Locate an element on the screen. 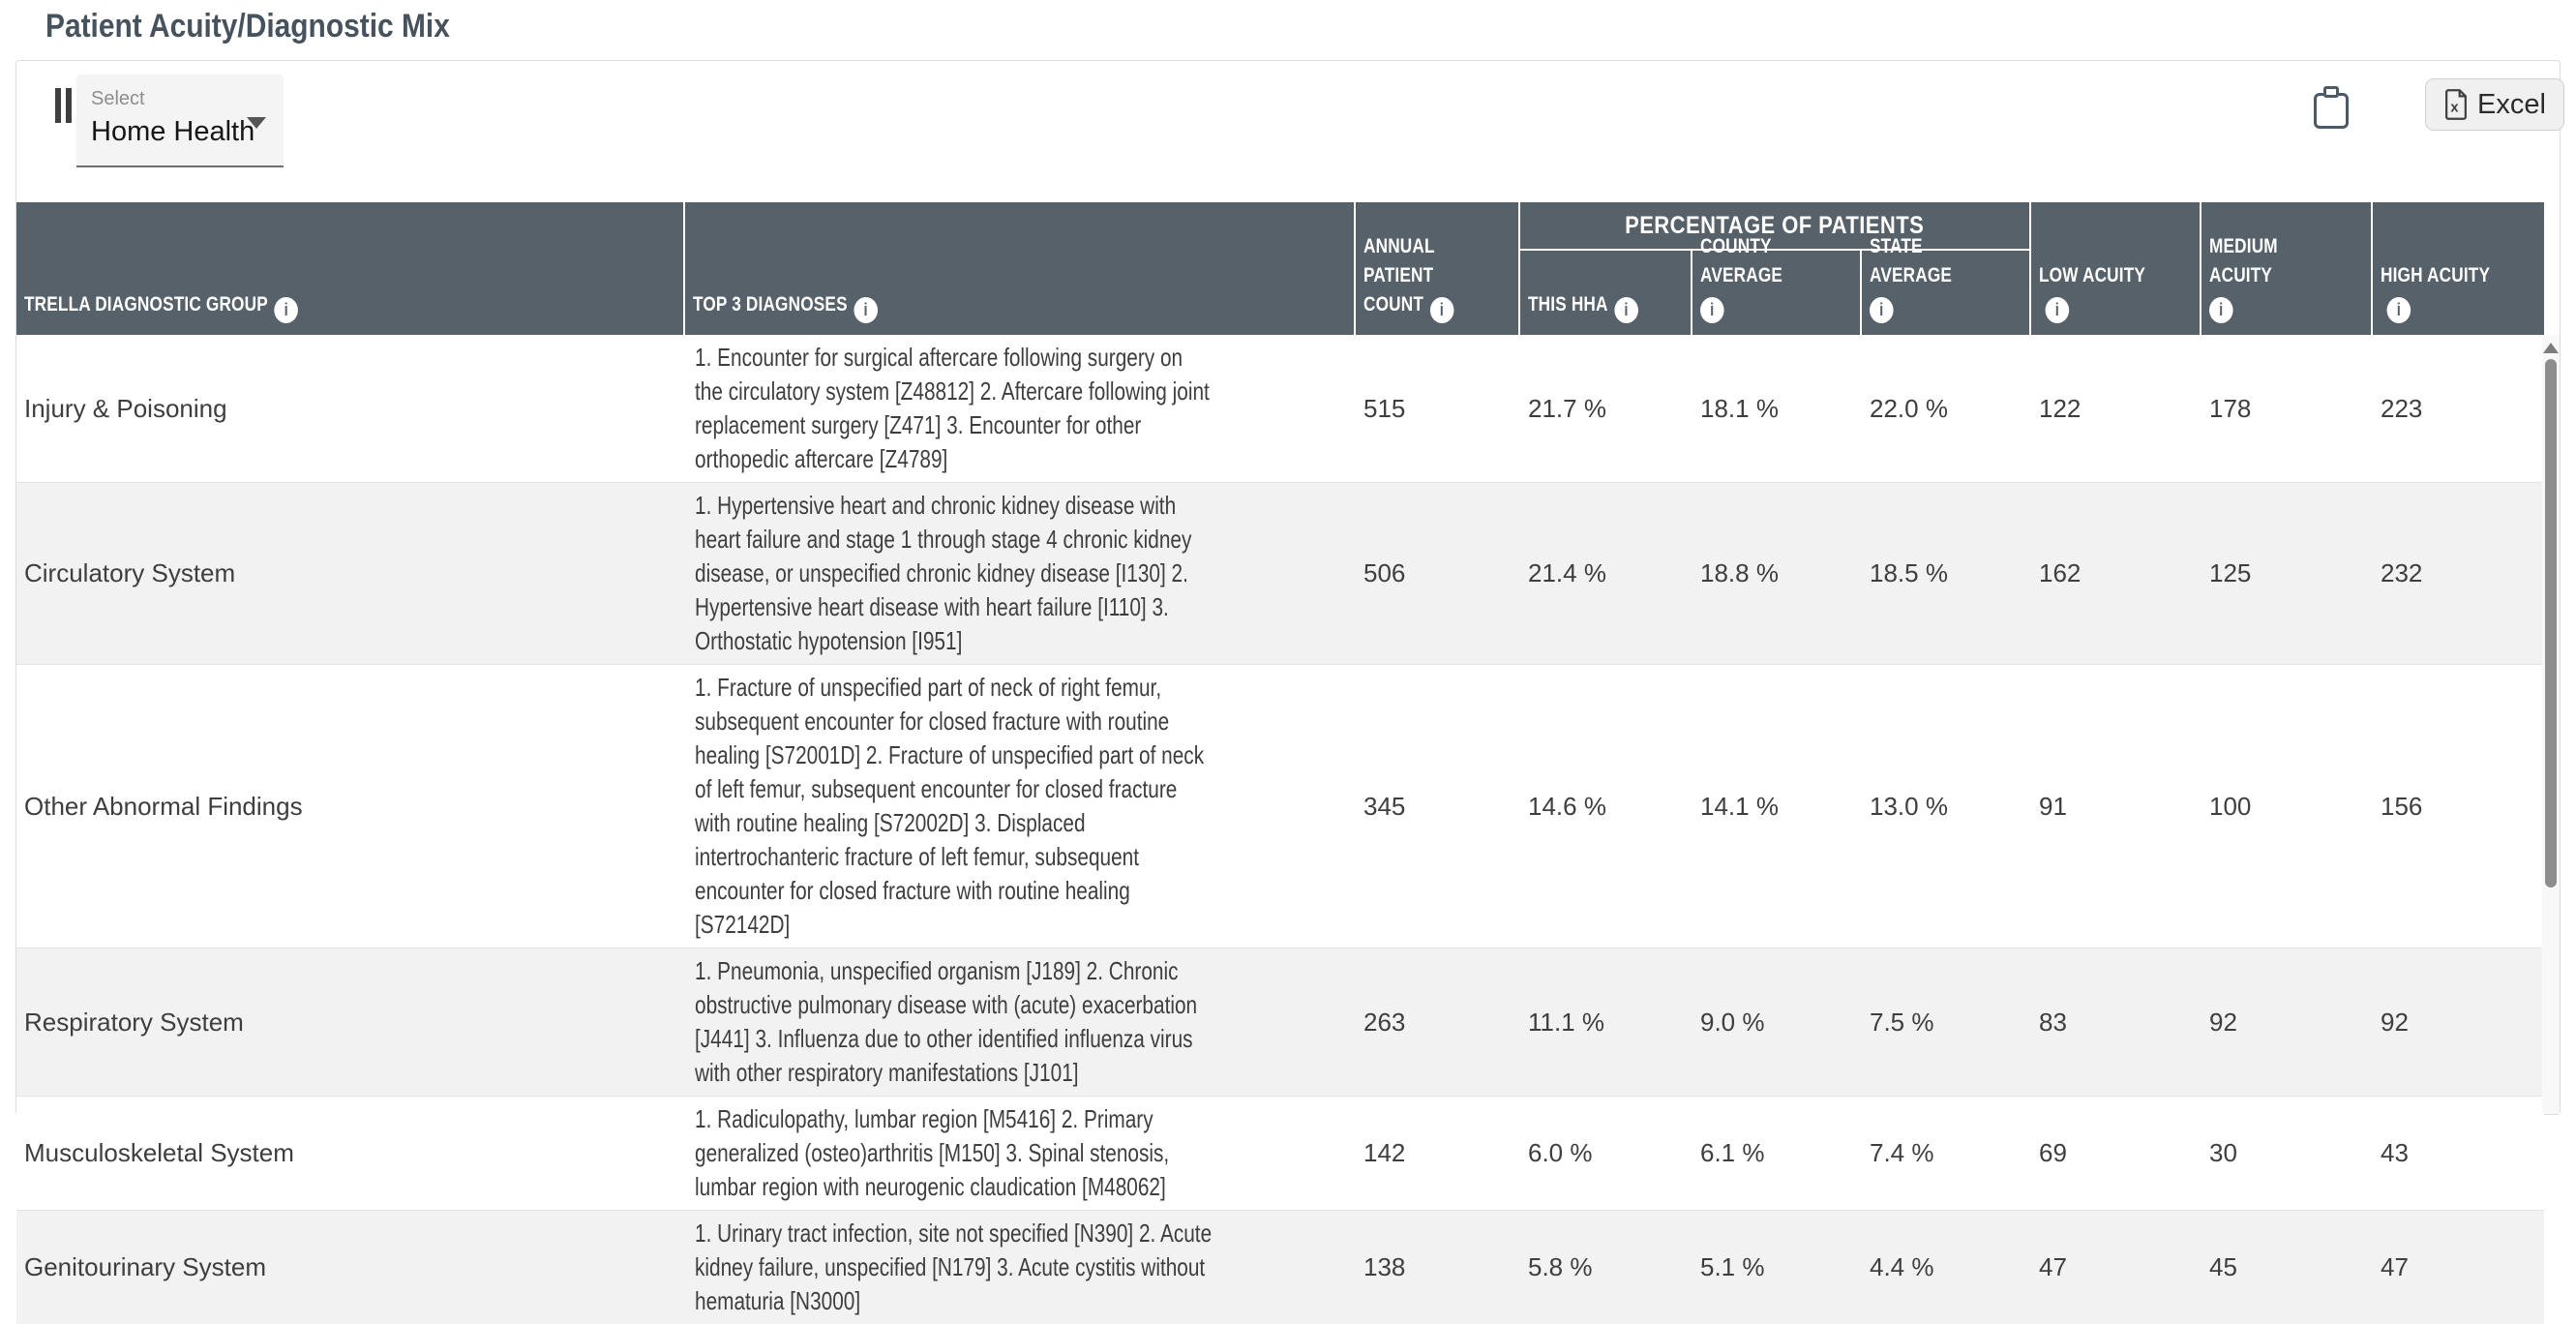 This screenshot has width=2576, height=1324. excel-file-icon: x is located at coordinates (2456, 104).